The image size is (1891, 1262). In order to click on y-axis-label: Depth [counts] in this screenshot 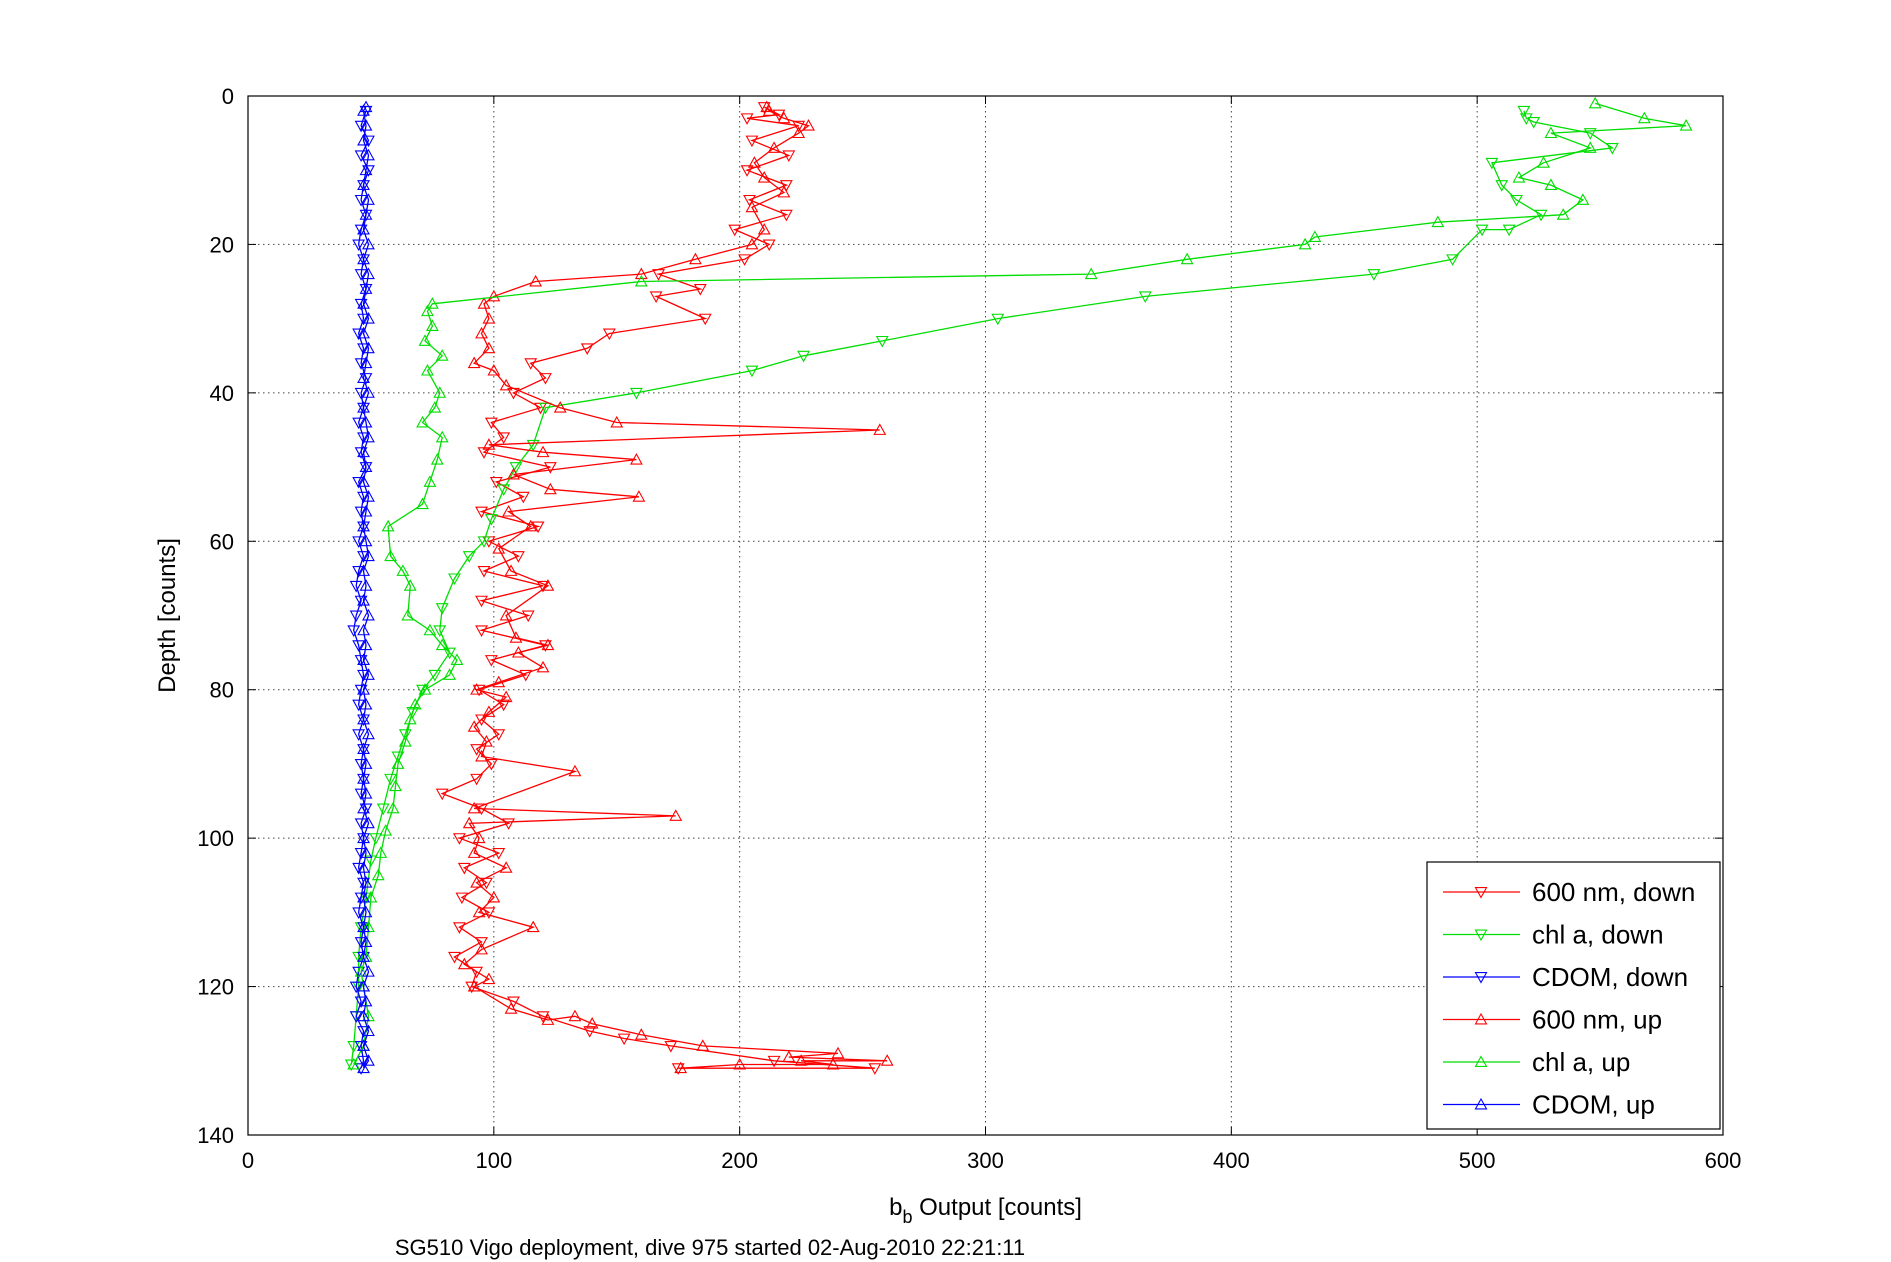, I will do `click(167, 615)`.